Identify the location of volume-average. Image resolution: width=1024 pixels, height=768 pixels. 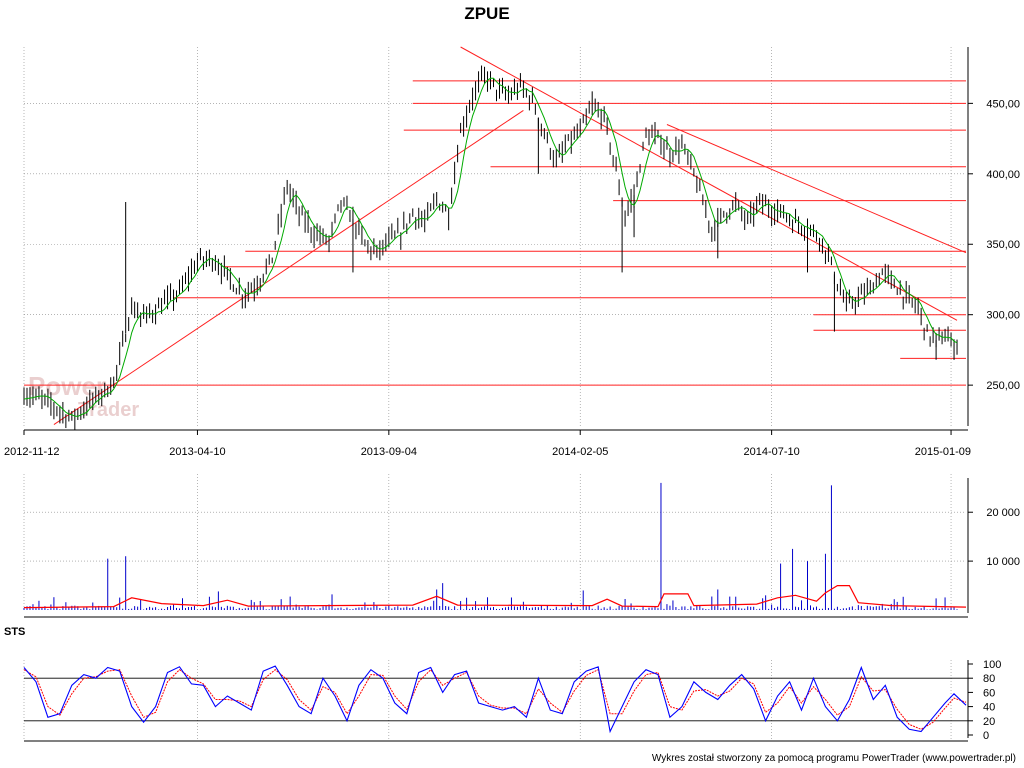
(495, 597).